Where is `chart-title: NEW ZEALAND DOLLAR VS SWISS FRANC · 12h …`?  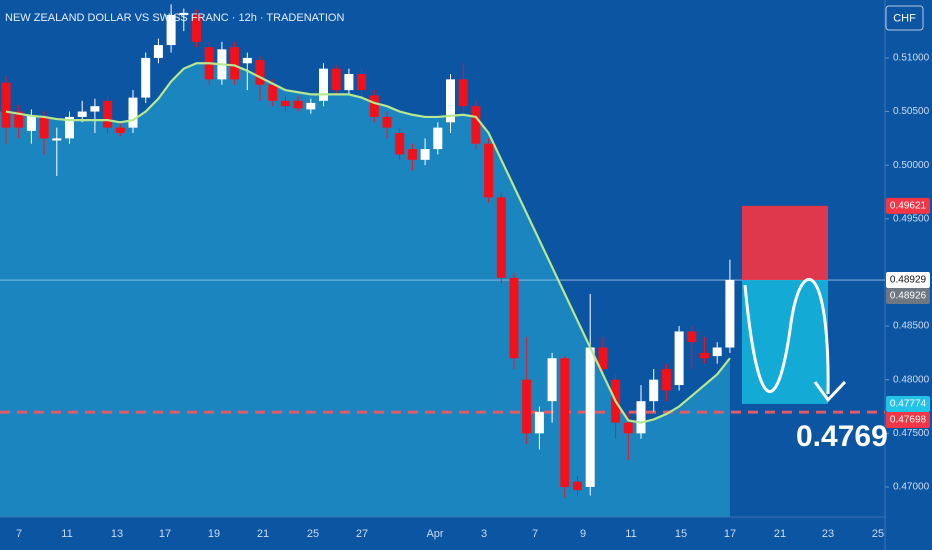 chart-title: NEW ZEALAND DOLLAR VS SWISS FRANC · 12h … is located at coordinates (174, 18).